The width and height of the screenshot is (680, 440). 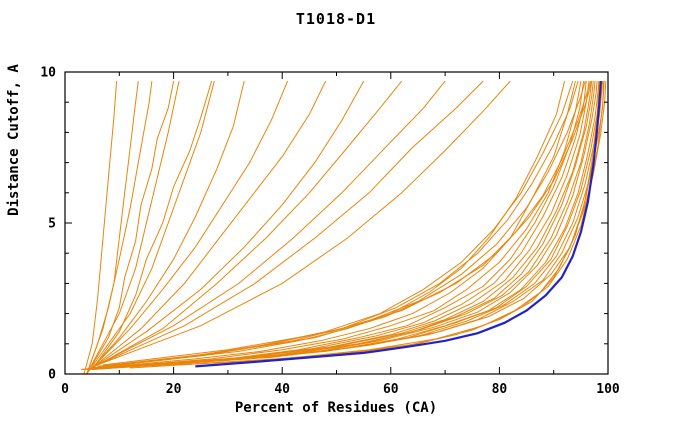 What do you see at coordinates (48, 73) in the screenshot?
I see `y-tick-label: 10` at bounding box center [48, 73].